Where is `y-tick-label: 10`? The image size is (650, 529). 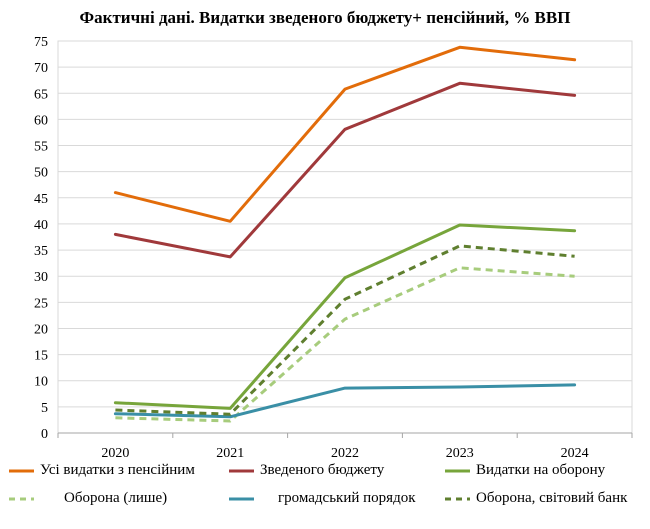
y-tick-label: 10 is located at coordinates (41, 382).